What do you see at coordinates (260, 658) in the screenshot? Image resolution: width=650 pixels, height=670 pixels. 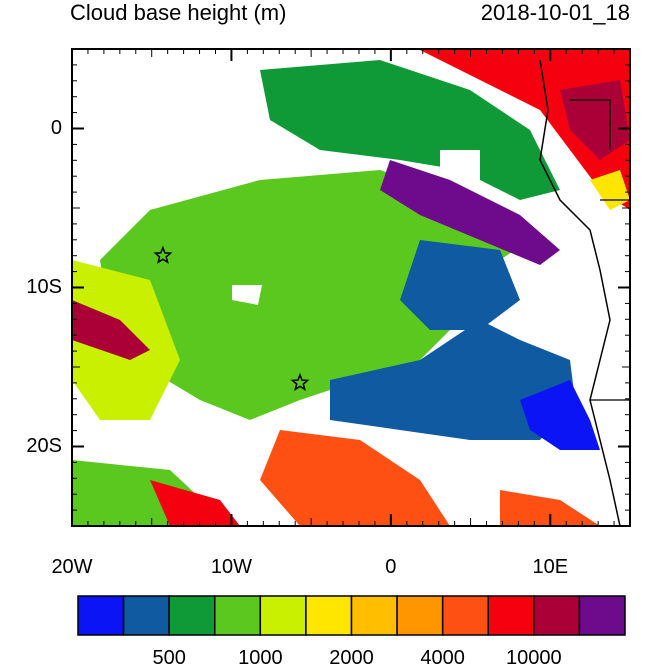 I see `colorbar-label: 1000` at bounding box center [260, 658].